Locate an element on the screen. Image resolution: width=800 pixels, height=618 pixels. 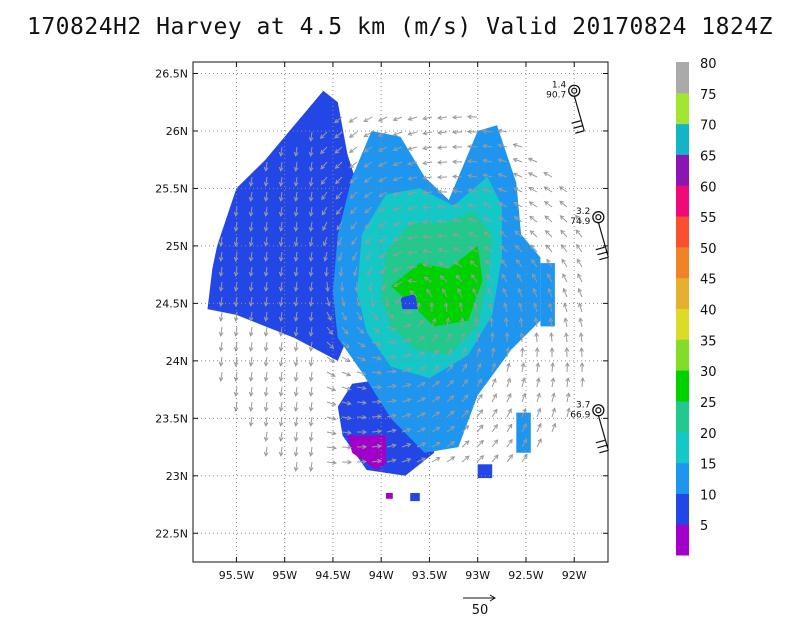
x-tick-label: 92W is located at coordinates (574, 575).